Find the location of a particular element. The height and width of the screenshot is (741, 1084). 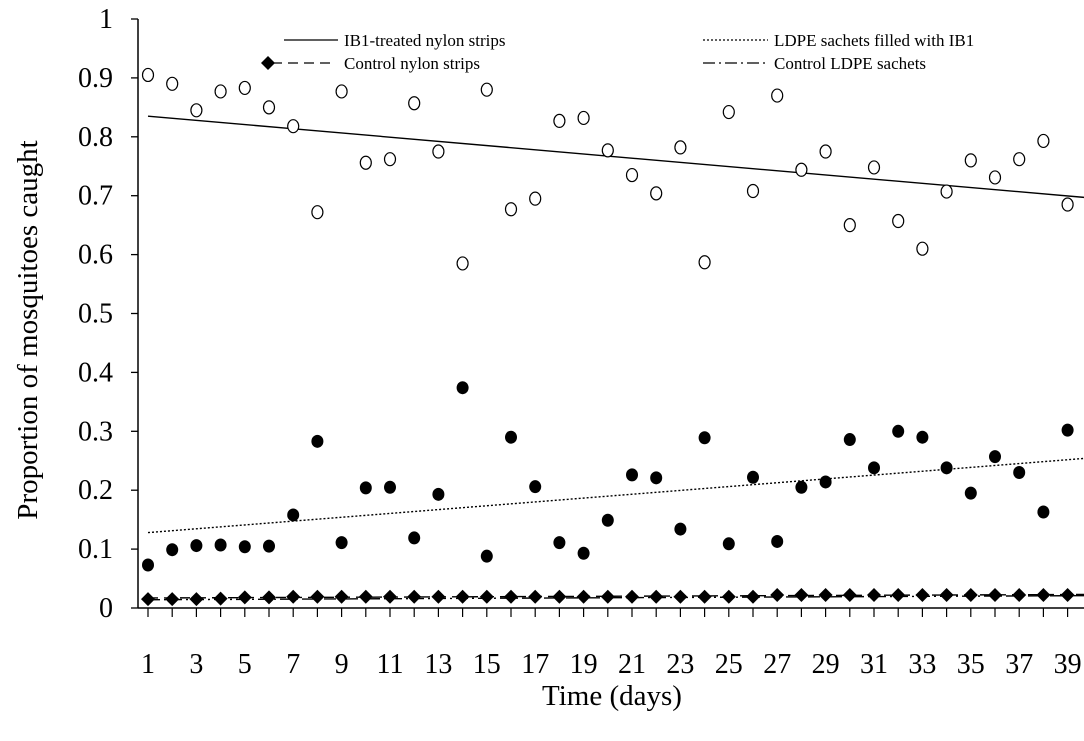

x-axis-title: Time (days) is located at coordinates (612, 696).